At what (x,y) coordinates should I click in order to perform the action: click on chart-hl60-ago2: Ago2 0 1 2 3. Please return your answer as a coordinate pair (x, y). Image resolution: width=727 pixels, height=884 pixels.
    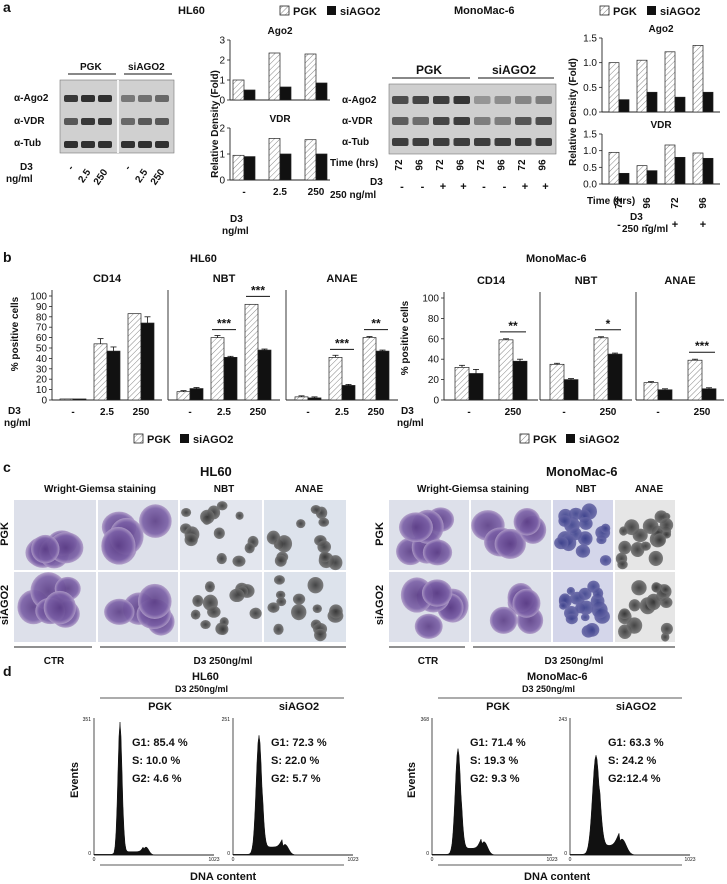
    Looking at the image, I should click on (274, 66).